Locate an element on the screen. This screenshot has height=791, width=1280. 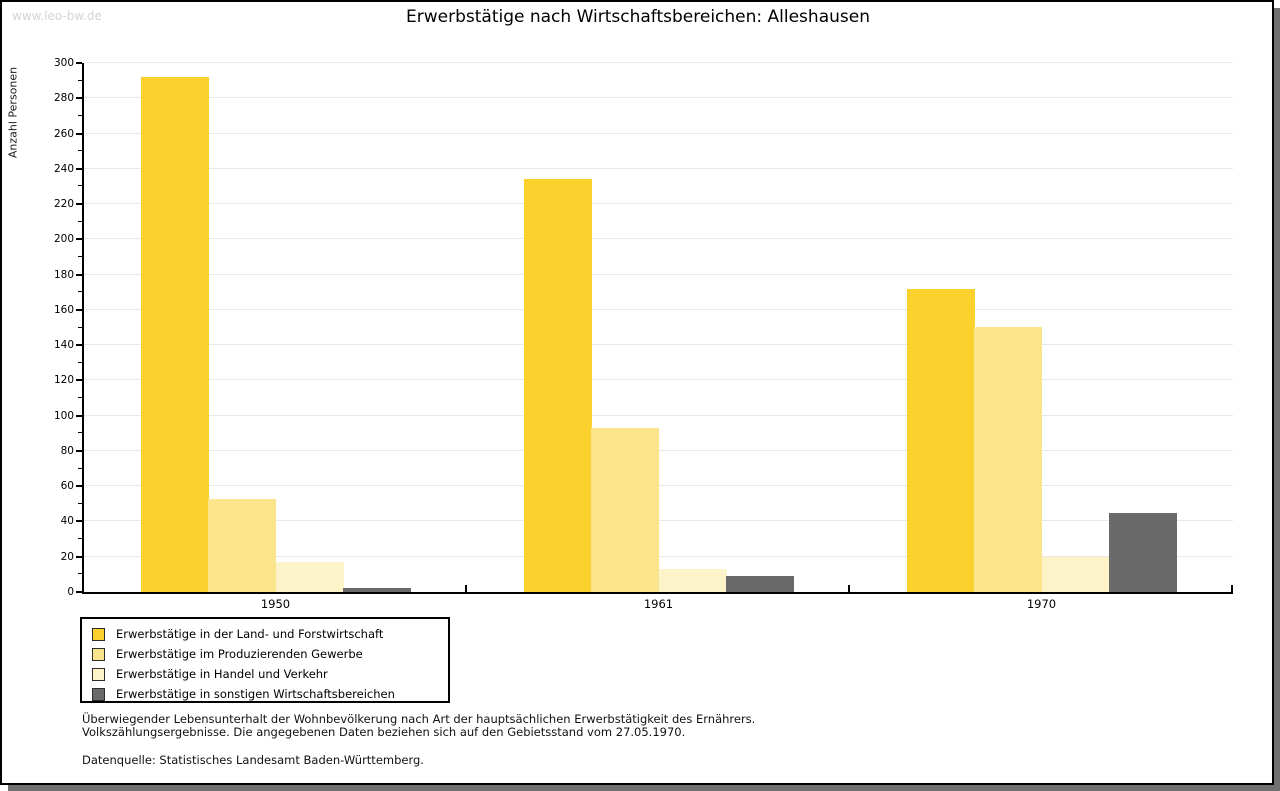
frame-shadow-right is located at coordinates (1277, 399).